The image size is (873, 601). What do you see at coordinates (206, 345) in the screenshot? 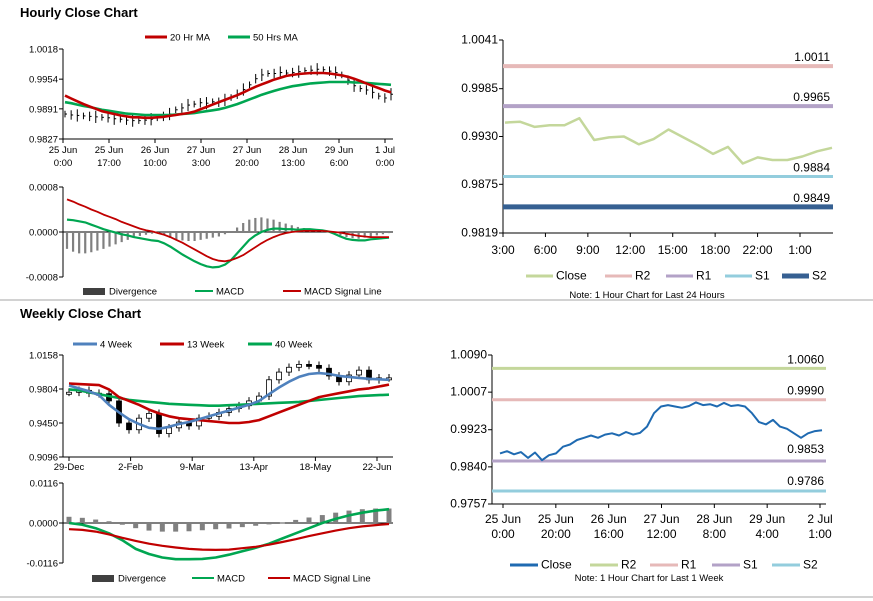
I see `legend-13-week-label: 13 Week` at bounding box center [206, 345].